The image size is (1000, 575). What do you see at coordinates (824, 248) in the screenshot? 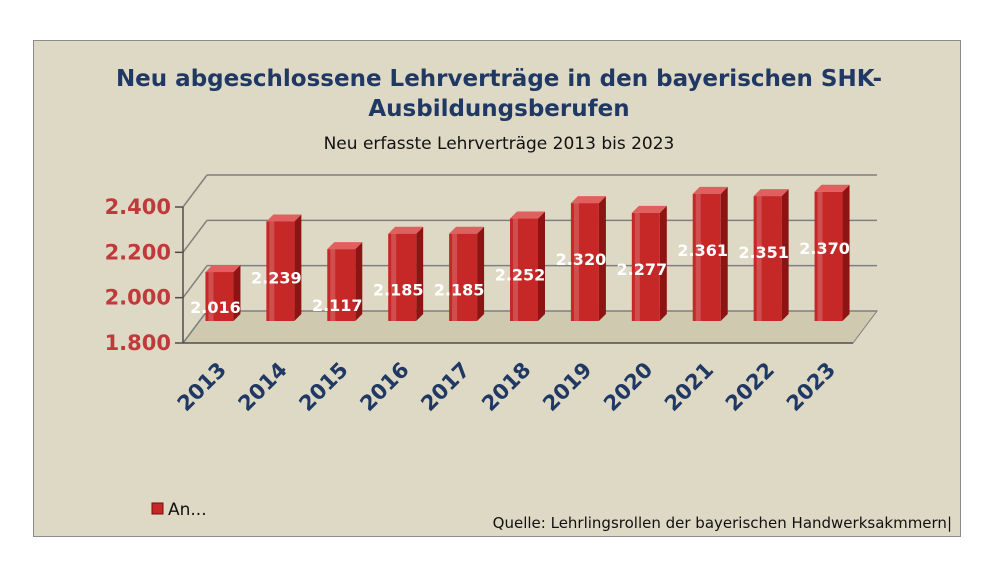
I see `data-label: 2.370` at bounding box center [824, 248].